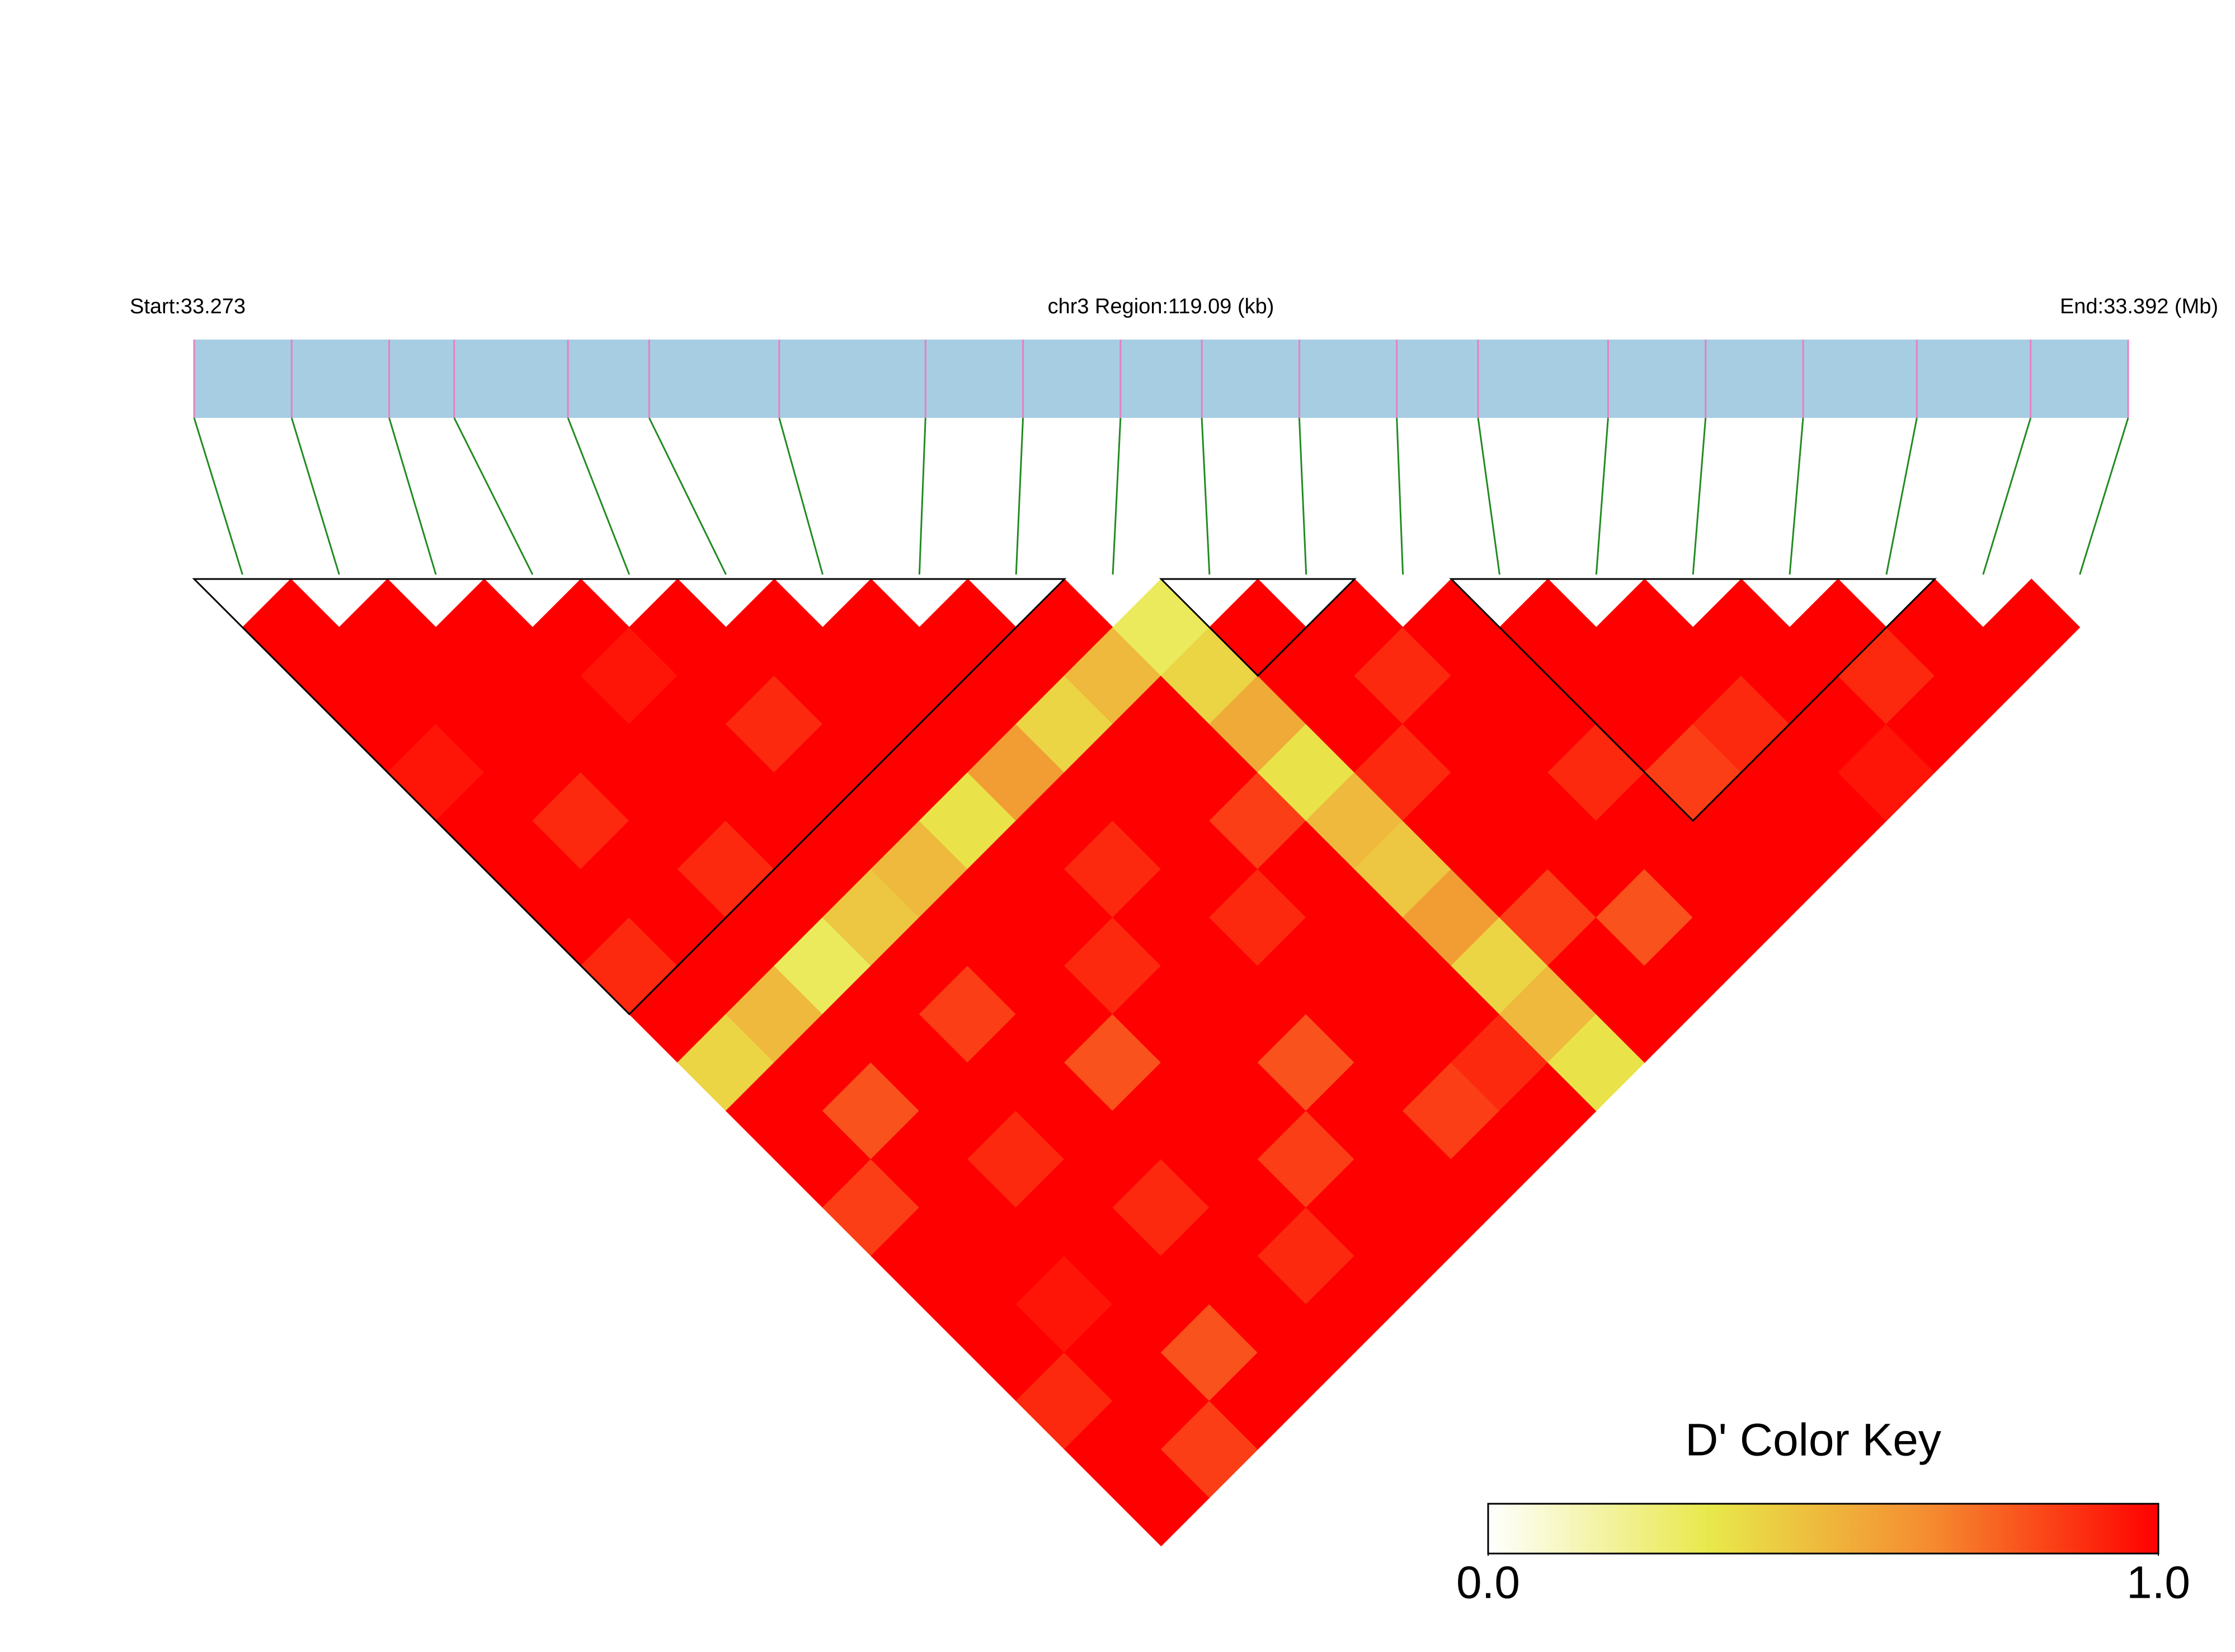  Describe the element at coordinates (1488, 1582) in the screenshot. I see `key-tick-label: 0.0` at that location.